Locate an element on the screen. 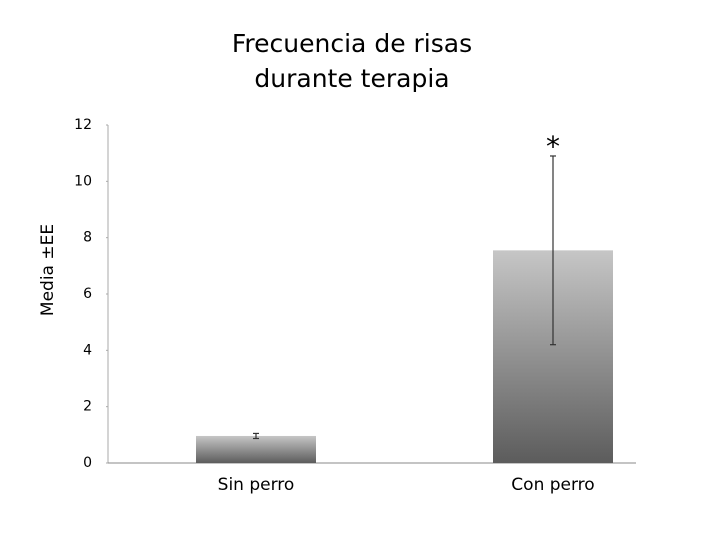 The image size is (720, 540). y-tick-label: 4 is located at coordinates (87, 350).